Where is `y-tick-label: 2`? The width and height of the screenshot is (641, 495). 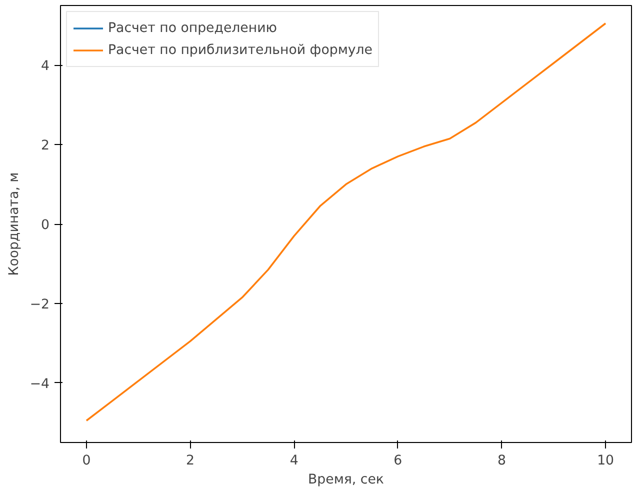 y-tick-label: 2 is located at coordinates (45, 146).